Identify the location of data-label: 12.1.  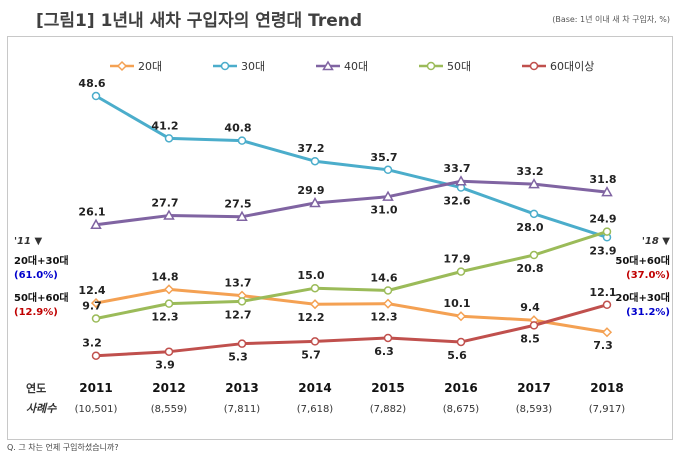
(602, 292).